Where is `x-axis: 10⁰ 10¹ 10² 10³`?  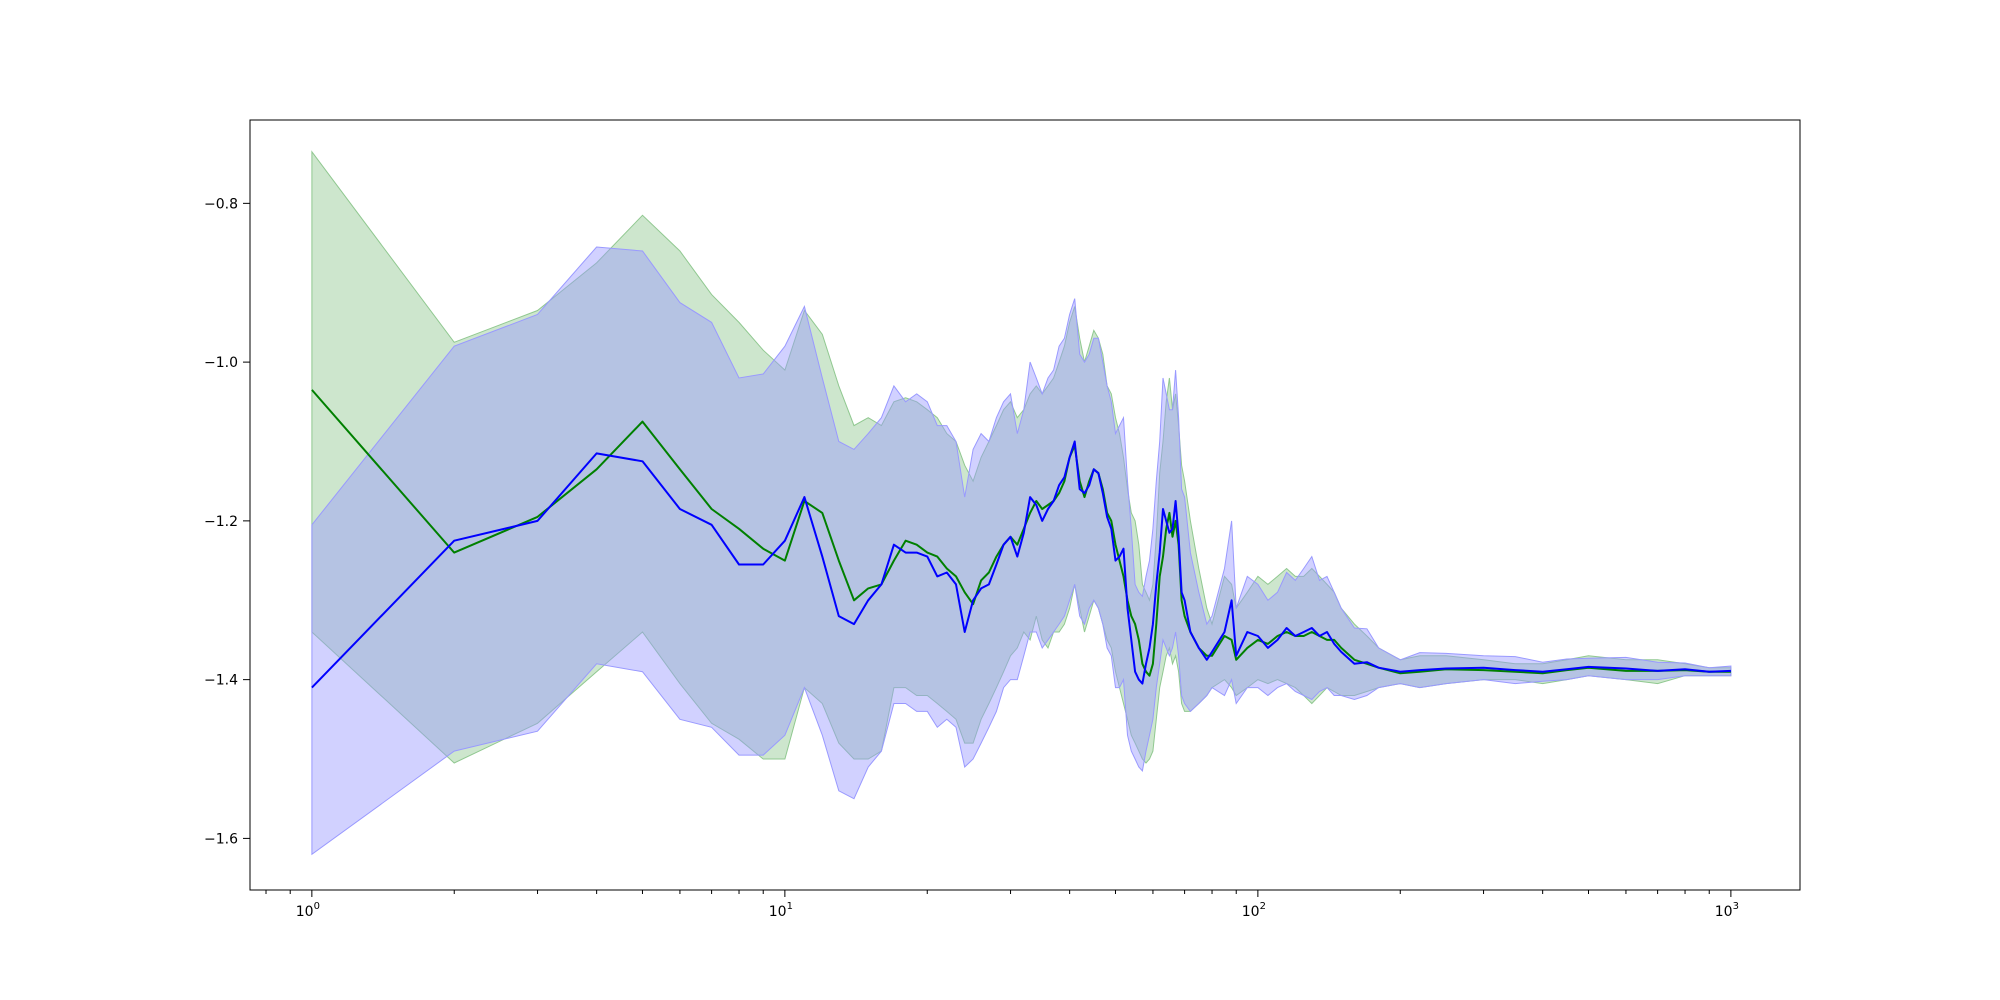
x-axis: 10⁰ 10¹ 10² 10³ is located at coordinates (1002, 905).